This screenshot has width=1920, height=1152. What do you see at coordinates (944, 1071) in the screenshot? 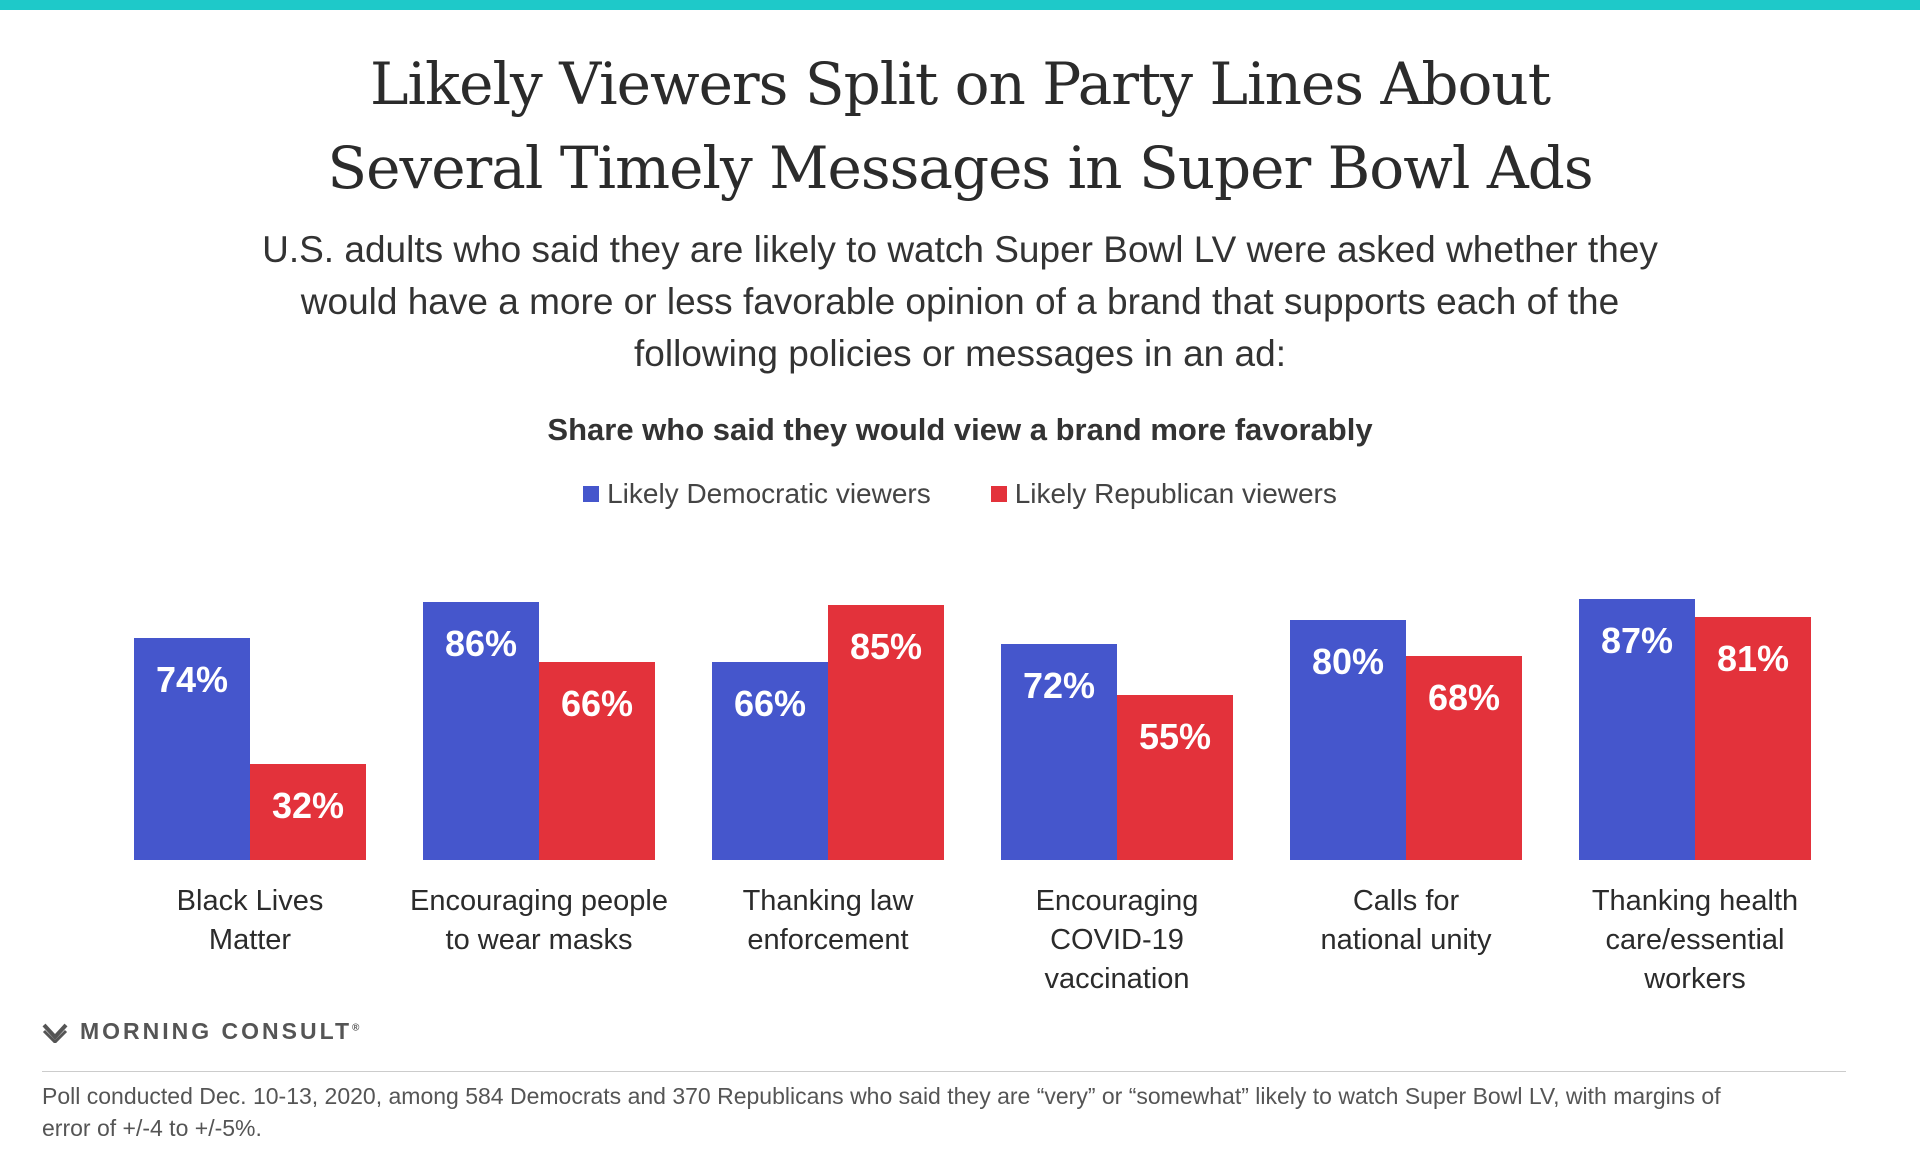
I see `footer-divider` at bounding box center [944, 1071].